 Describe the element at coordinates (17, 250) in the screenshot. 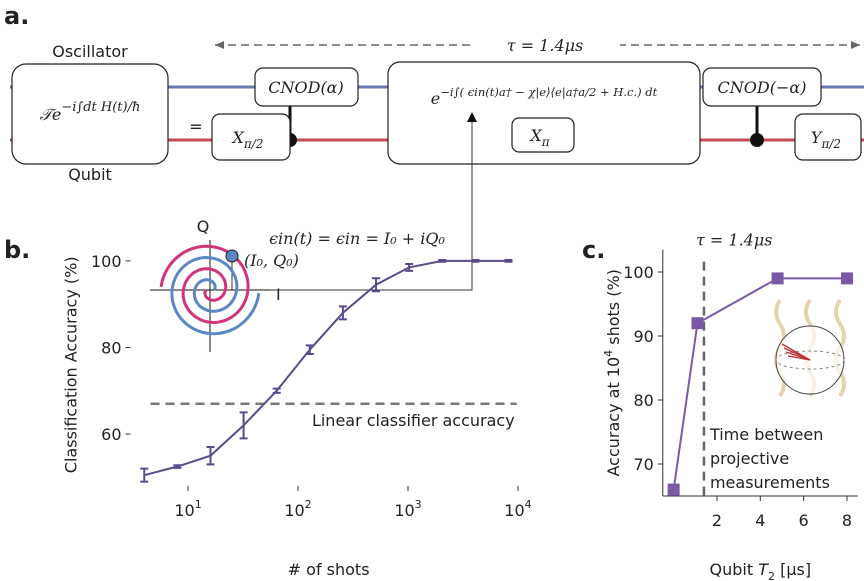

I see `panel-label: b.` at that location.